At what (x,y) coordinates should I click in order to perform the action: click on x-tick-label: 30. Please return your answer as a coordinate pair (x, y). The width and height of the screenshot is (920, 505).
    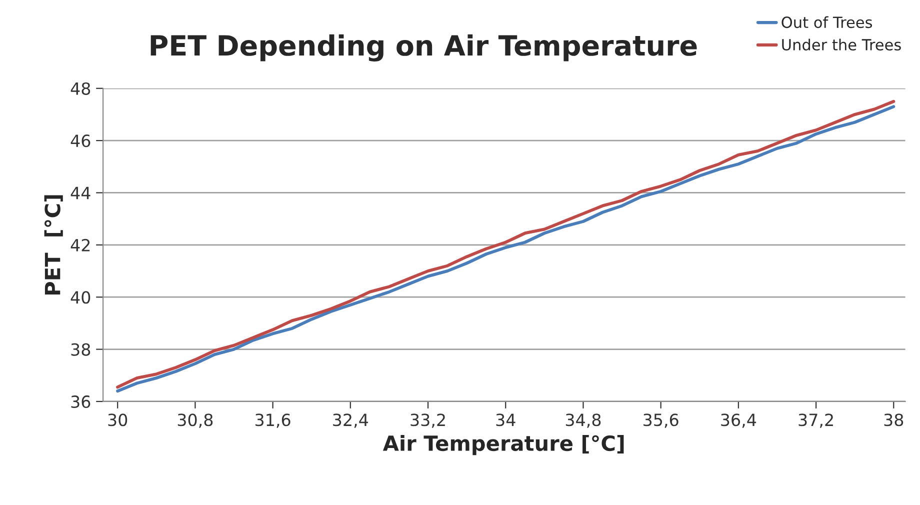
    Looking at the image, I should click on (118, 420).